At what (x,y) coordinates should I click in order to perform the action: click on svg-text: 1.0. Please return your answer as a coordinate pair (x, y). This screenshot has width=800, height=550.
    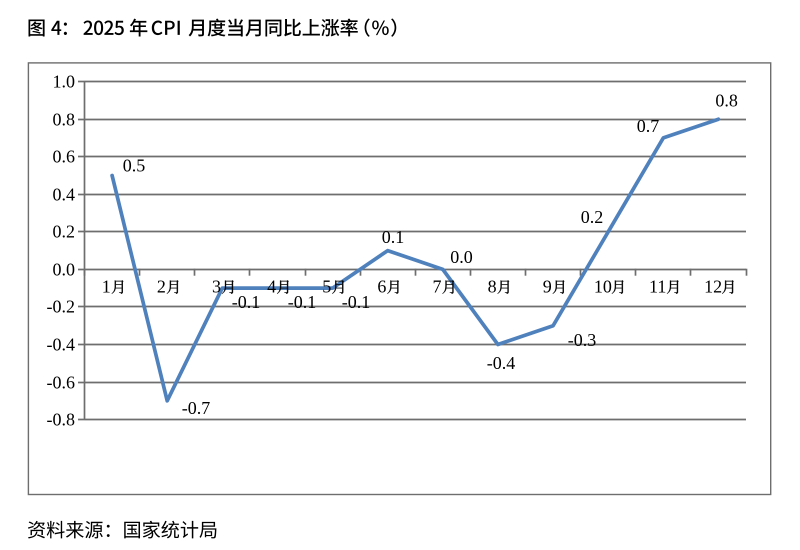
    Looking at the image, I should click on (64, 82).